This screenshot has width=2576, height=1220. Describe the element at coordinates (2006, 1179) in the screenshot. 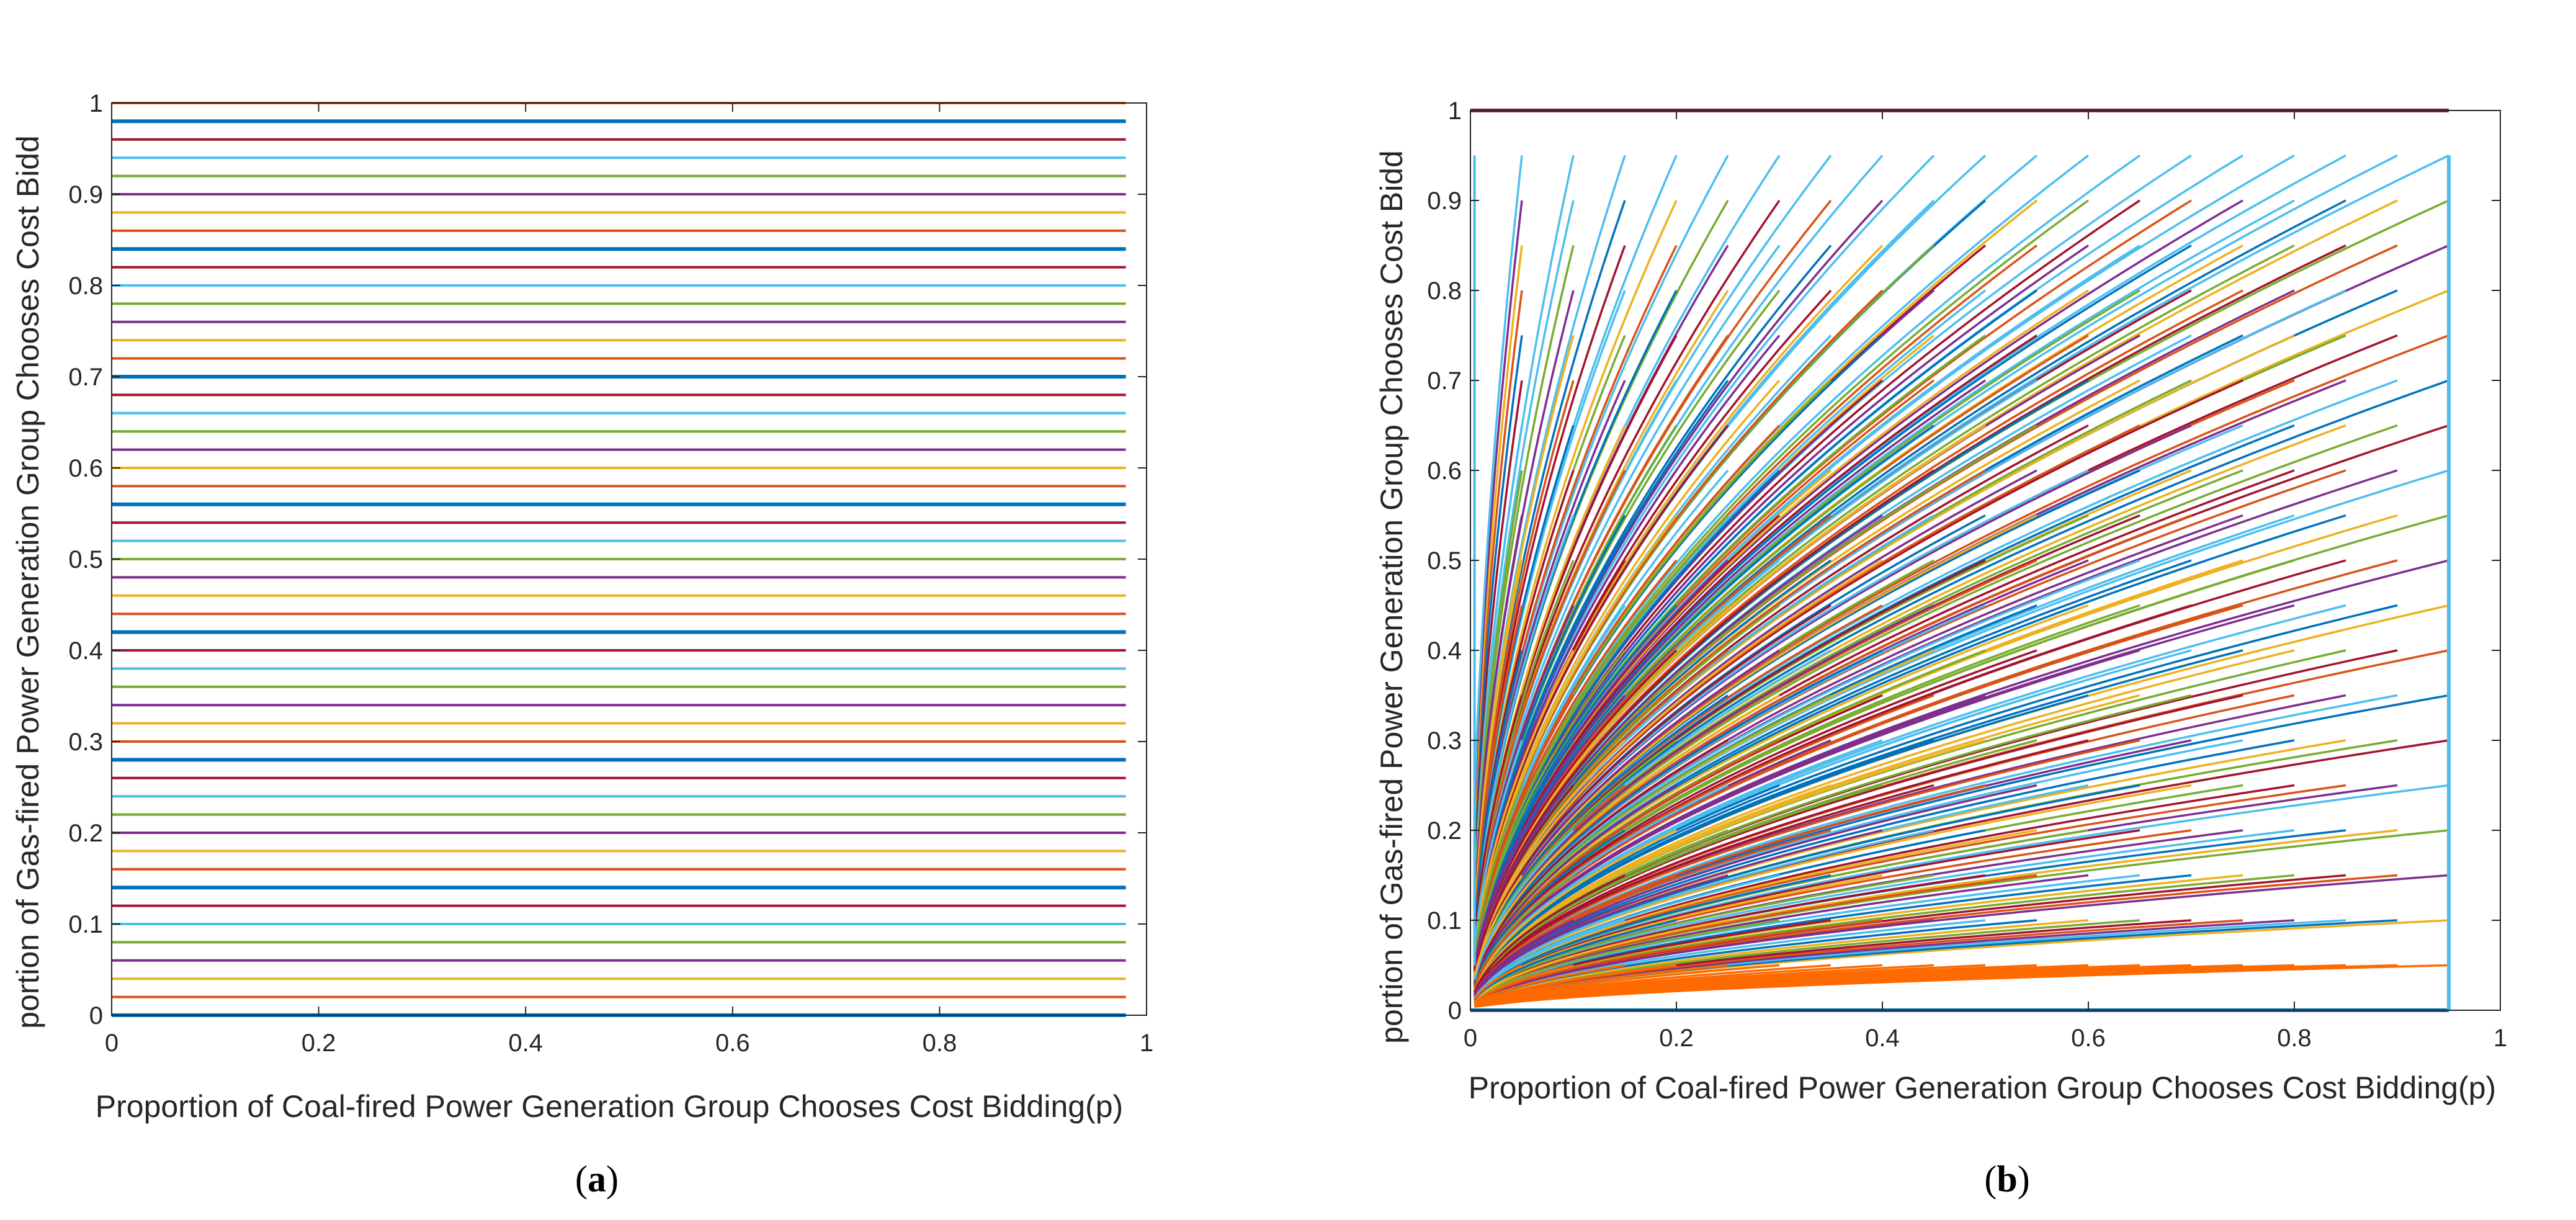

I see `panel-b-caption: (b)` at that location.